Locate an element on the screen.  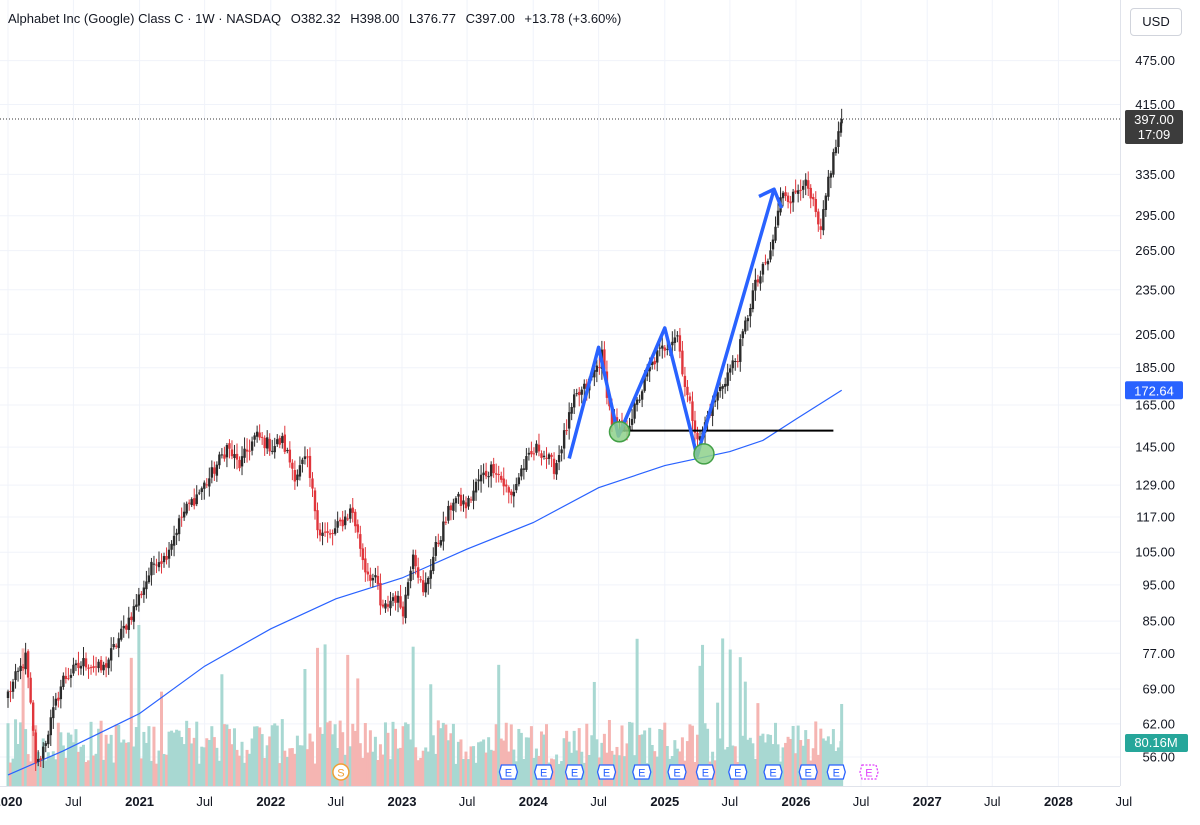
volume-badge is located at coordinates (1156, 743).